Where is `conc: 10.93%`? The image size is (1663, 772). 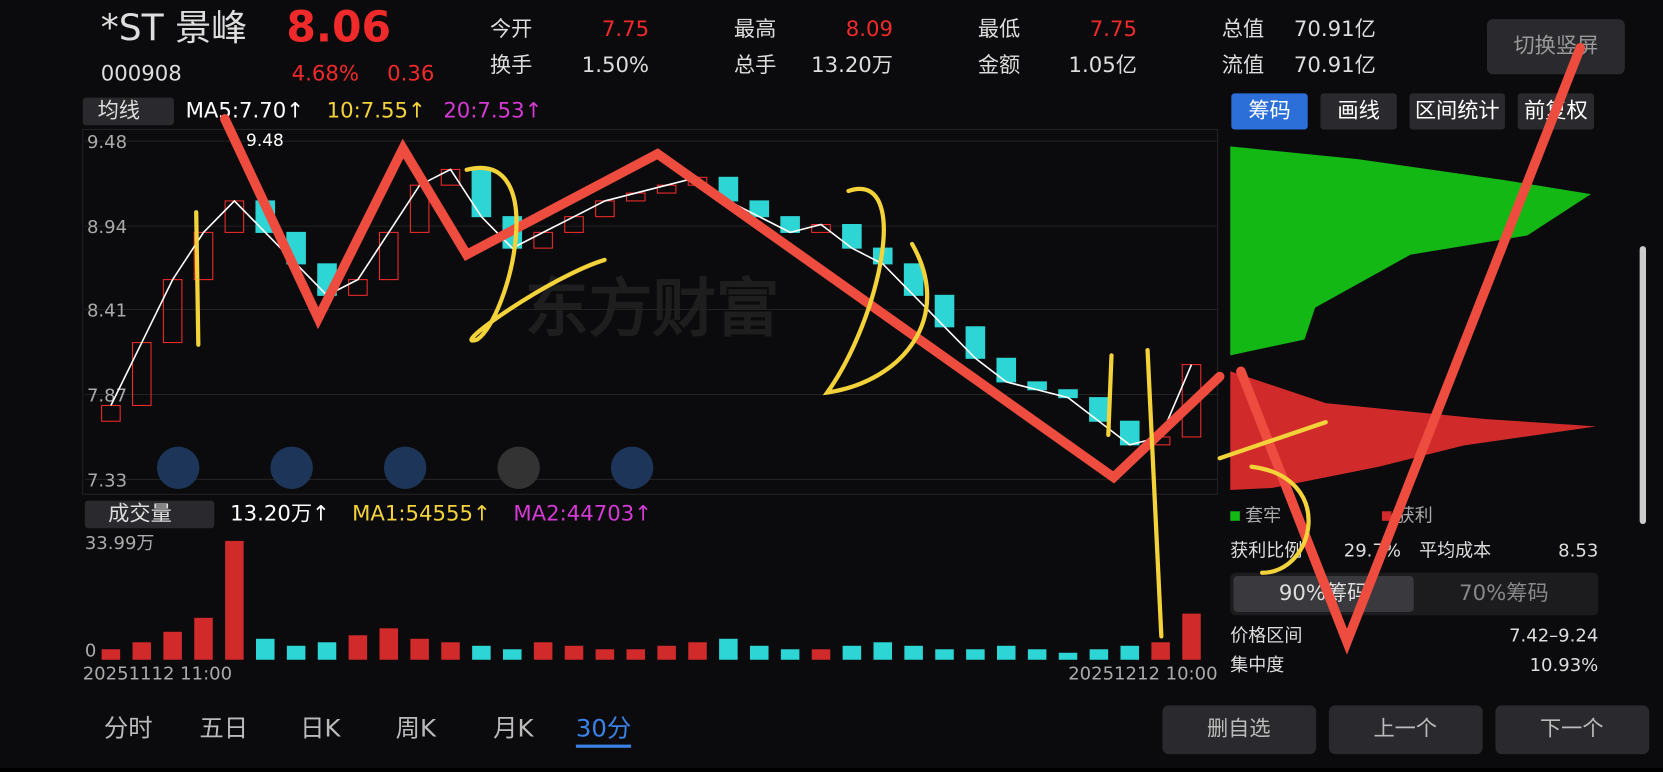 conc: 10.93% is located at coordinates (1564, 665).